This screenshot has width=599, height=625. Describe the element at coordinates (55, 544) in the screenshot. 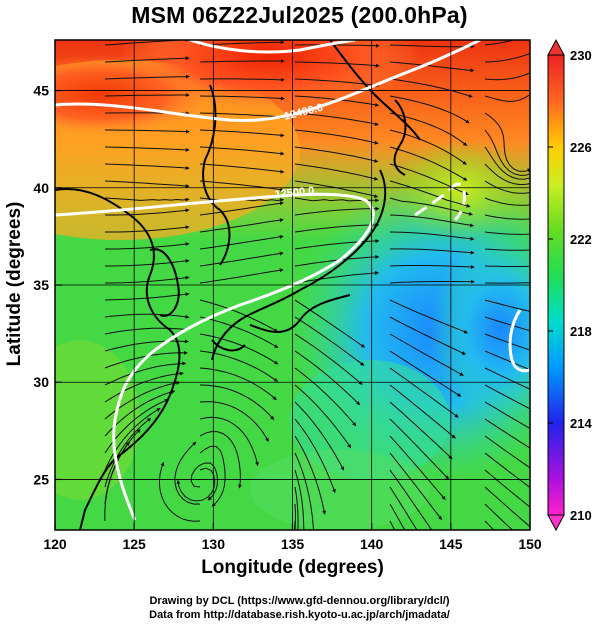

I see `x-tick-label: 120` at that location.